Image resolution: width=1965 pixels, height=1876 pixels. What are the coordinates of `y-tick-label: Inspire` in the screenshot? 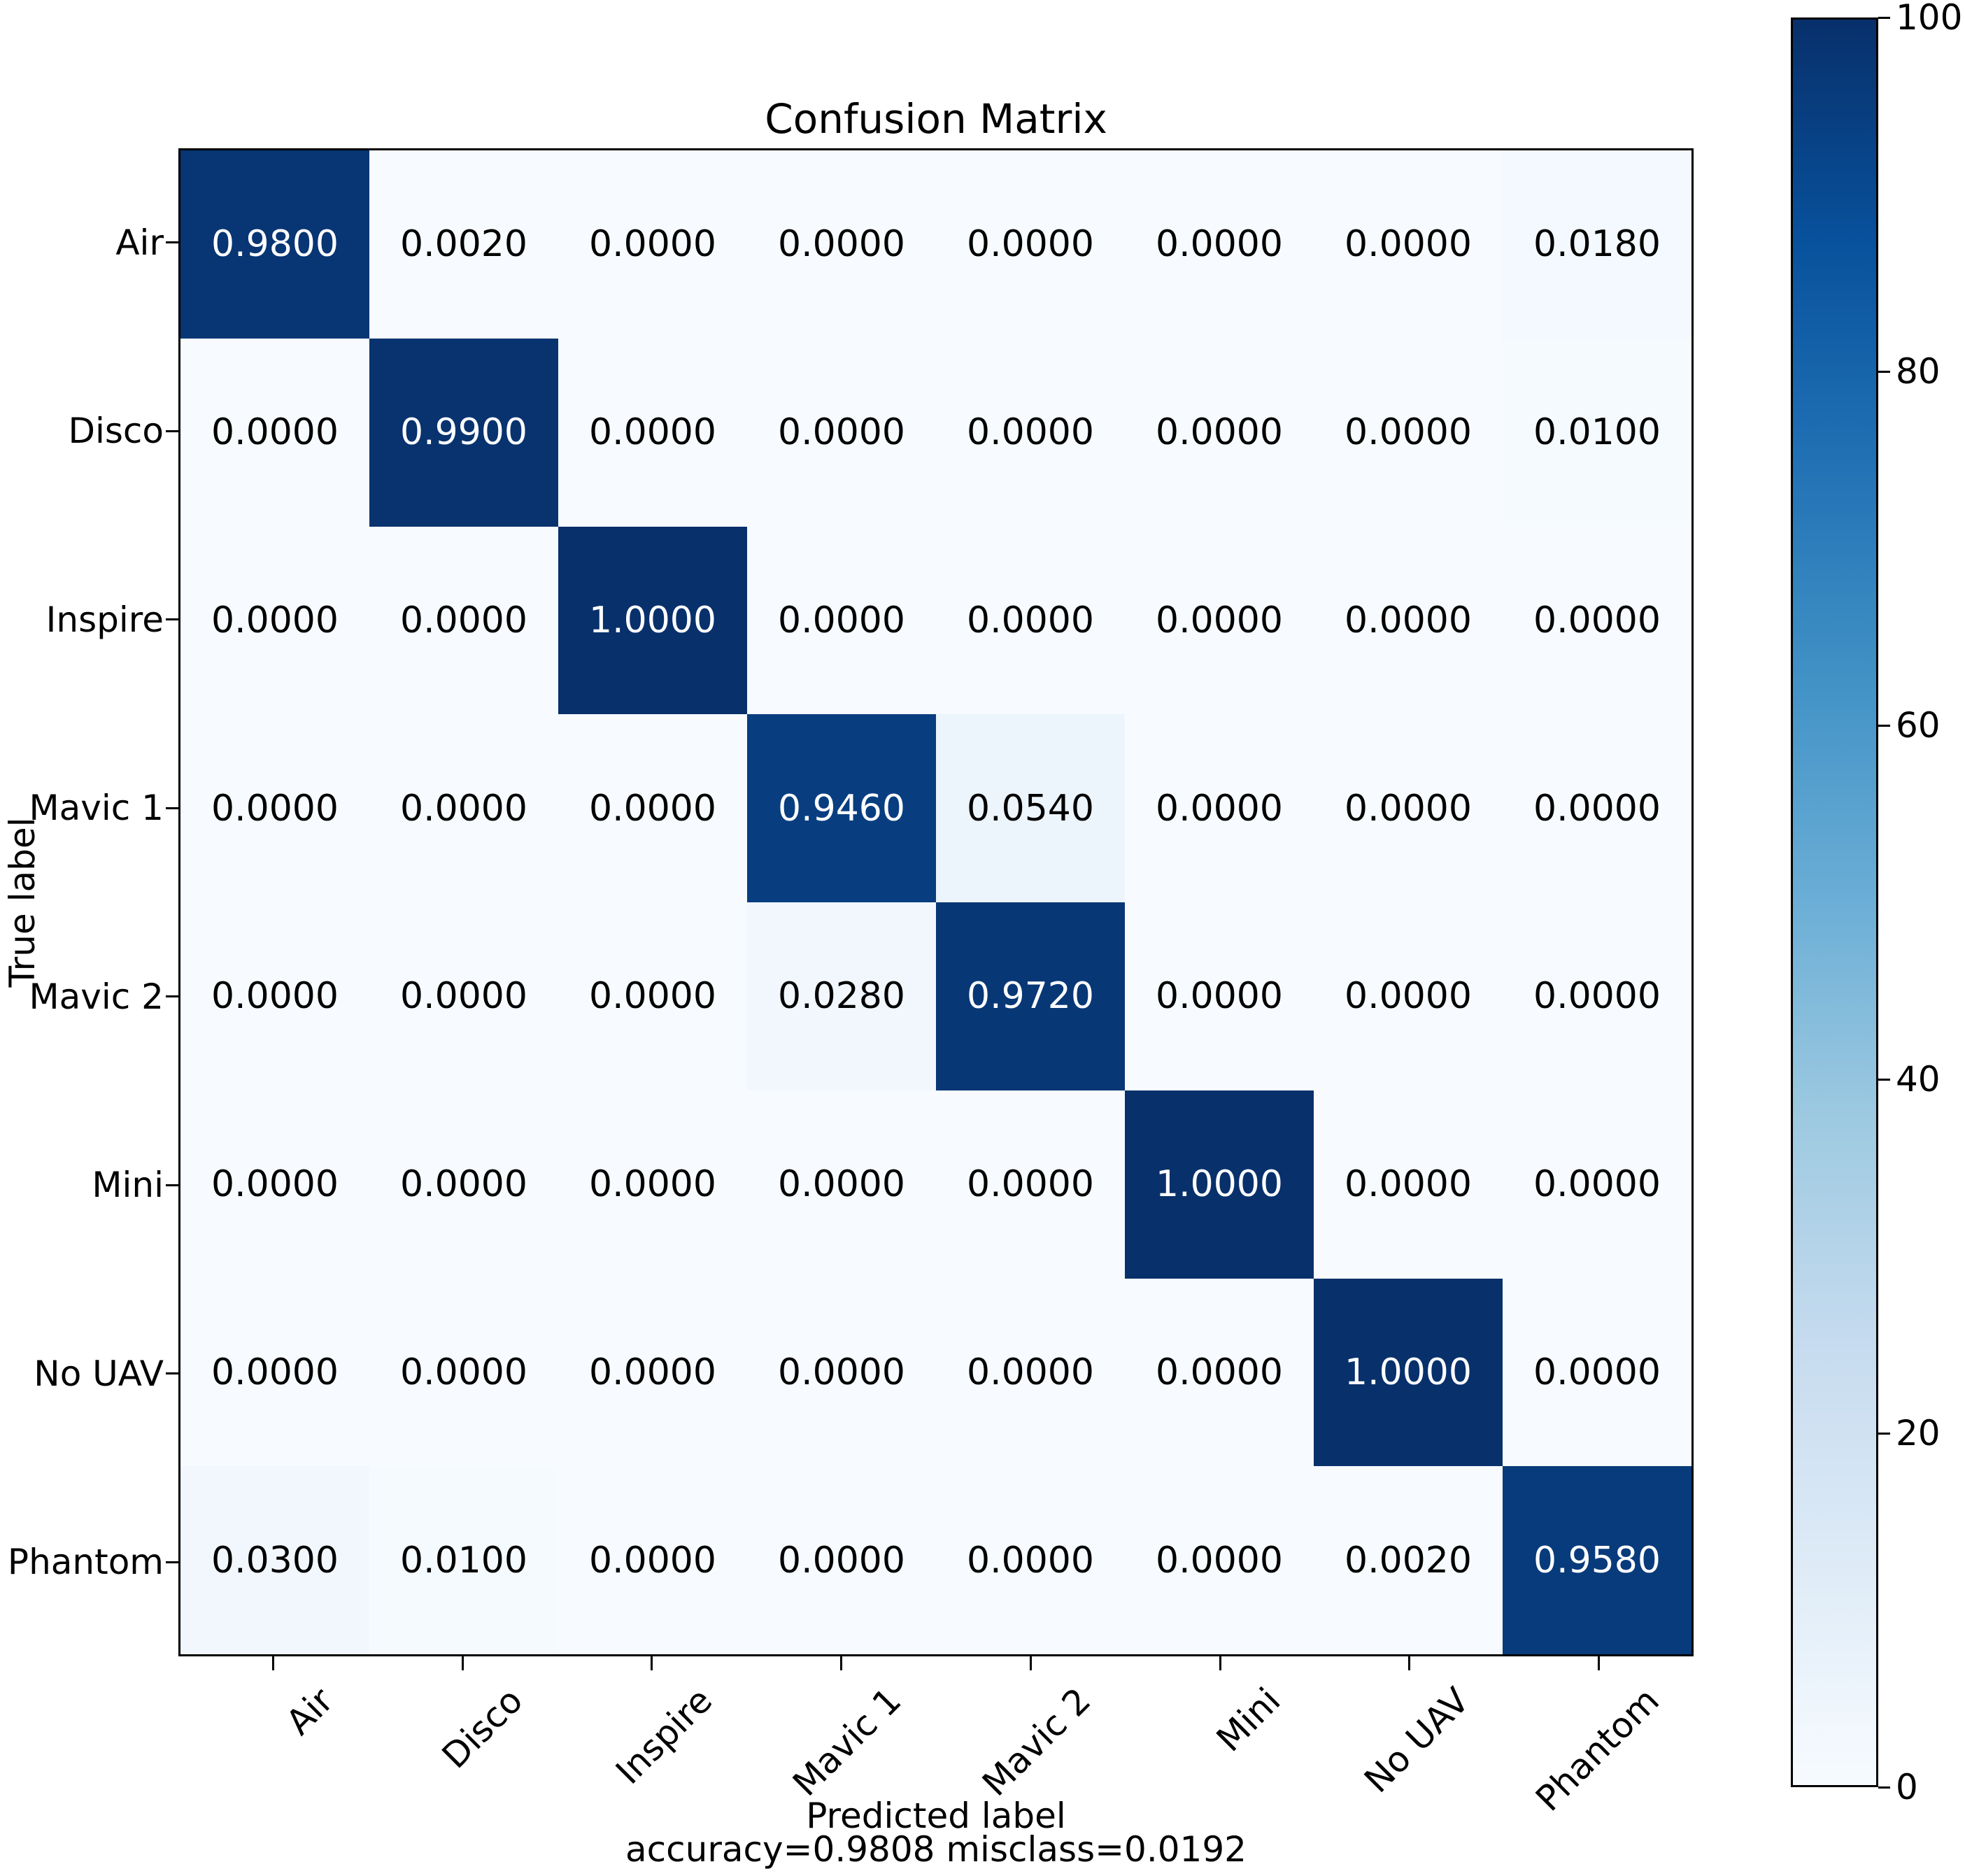 It's located at (104, 619).